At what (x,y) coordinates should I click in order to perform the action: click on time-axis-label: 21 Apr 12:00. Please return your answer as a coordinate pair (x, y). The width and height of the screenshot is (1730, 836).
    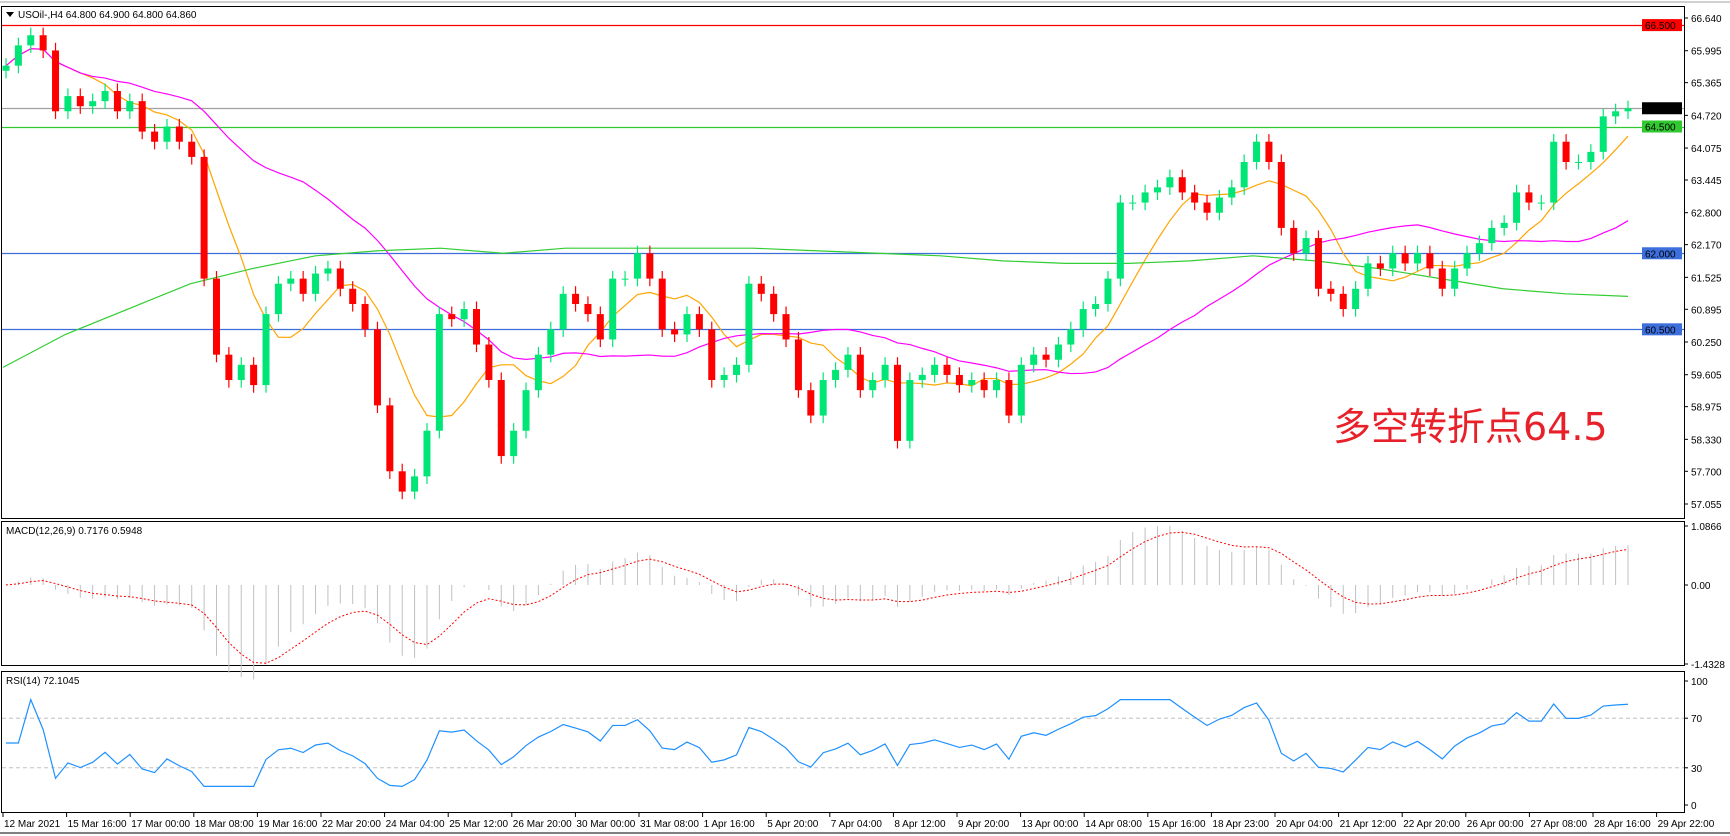
    Looking at the image, I should click on (1368, 824).